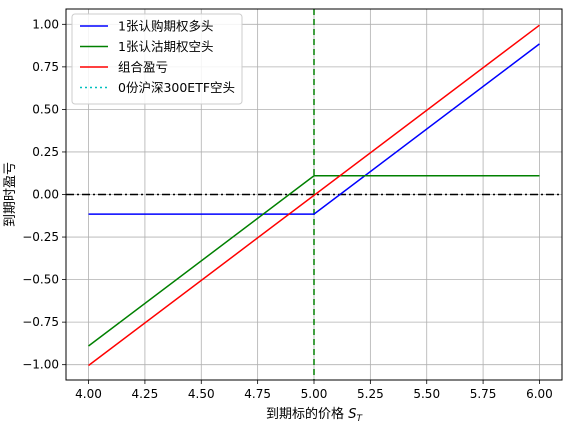 Image resolution: width=575 pixels, height=436 pixels. I want to click on y-tick-label-7: 0.75, so click(45, 67).